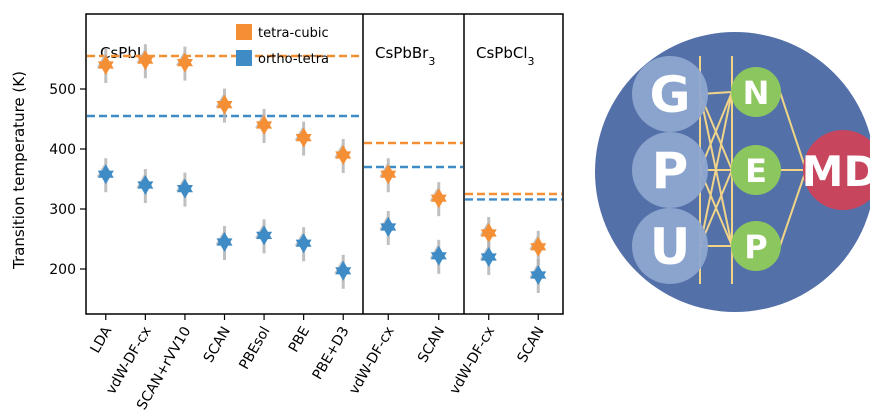 This screenshot has height=418, width=870. Describe the element at coordinates (502, 53) in the screenshot. I see `panel-title-formula: CsPbCl` at that location.